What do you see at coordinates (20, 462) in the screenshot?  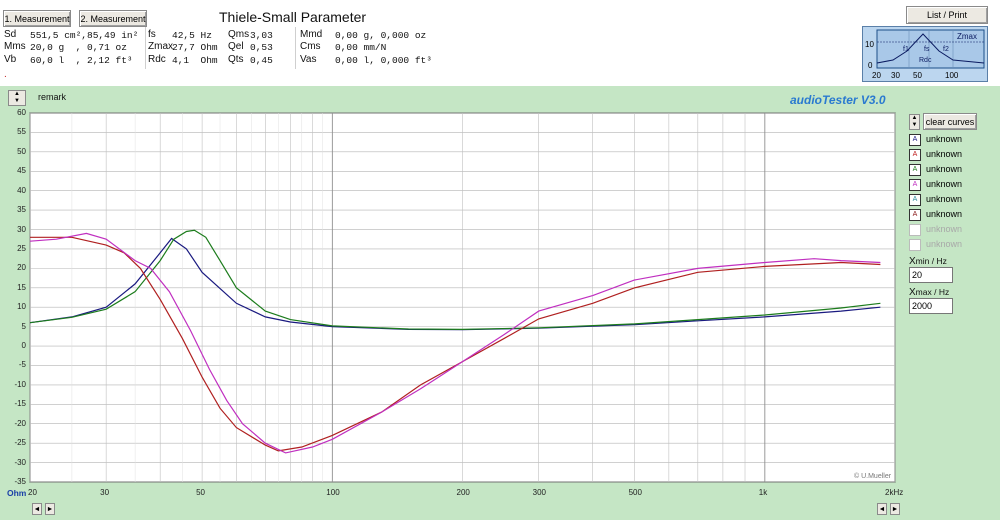 I see `y-tick-label: -30` at bounding box center [20, 462].